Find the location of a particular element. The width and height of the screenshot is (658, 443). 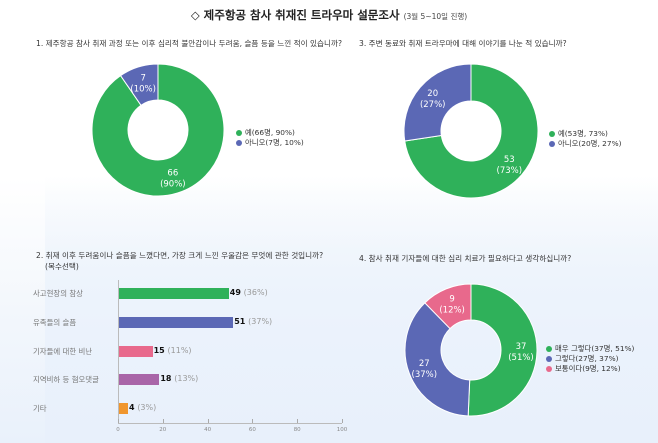

bar-value-label: 4 (3%) is located at coordinates (142, 407).